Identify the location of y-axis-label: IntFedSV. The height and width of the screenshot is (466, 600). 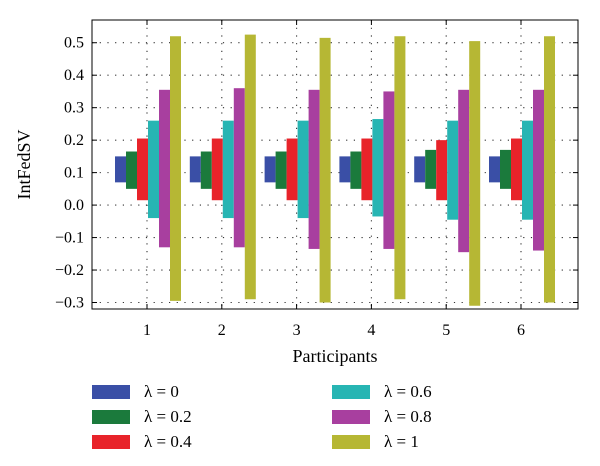
(24, 164).